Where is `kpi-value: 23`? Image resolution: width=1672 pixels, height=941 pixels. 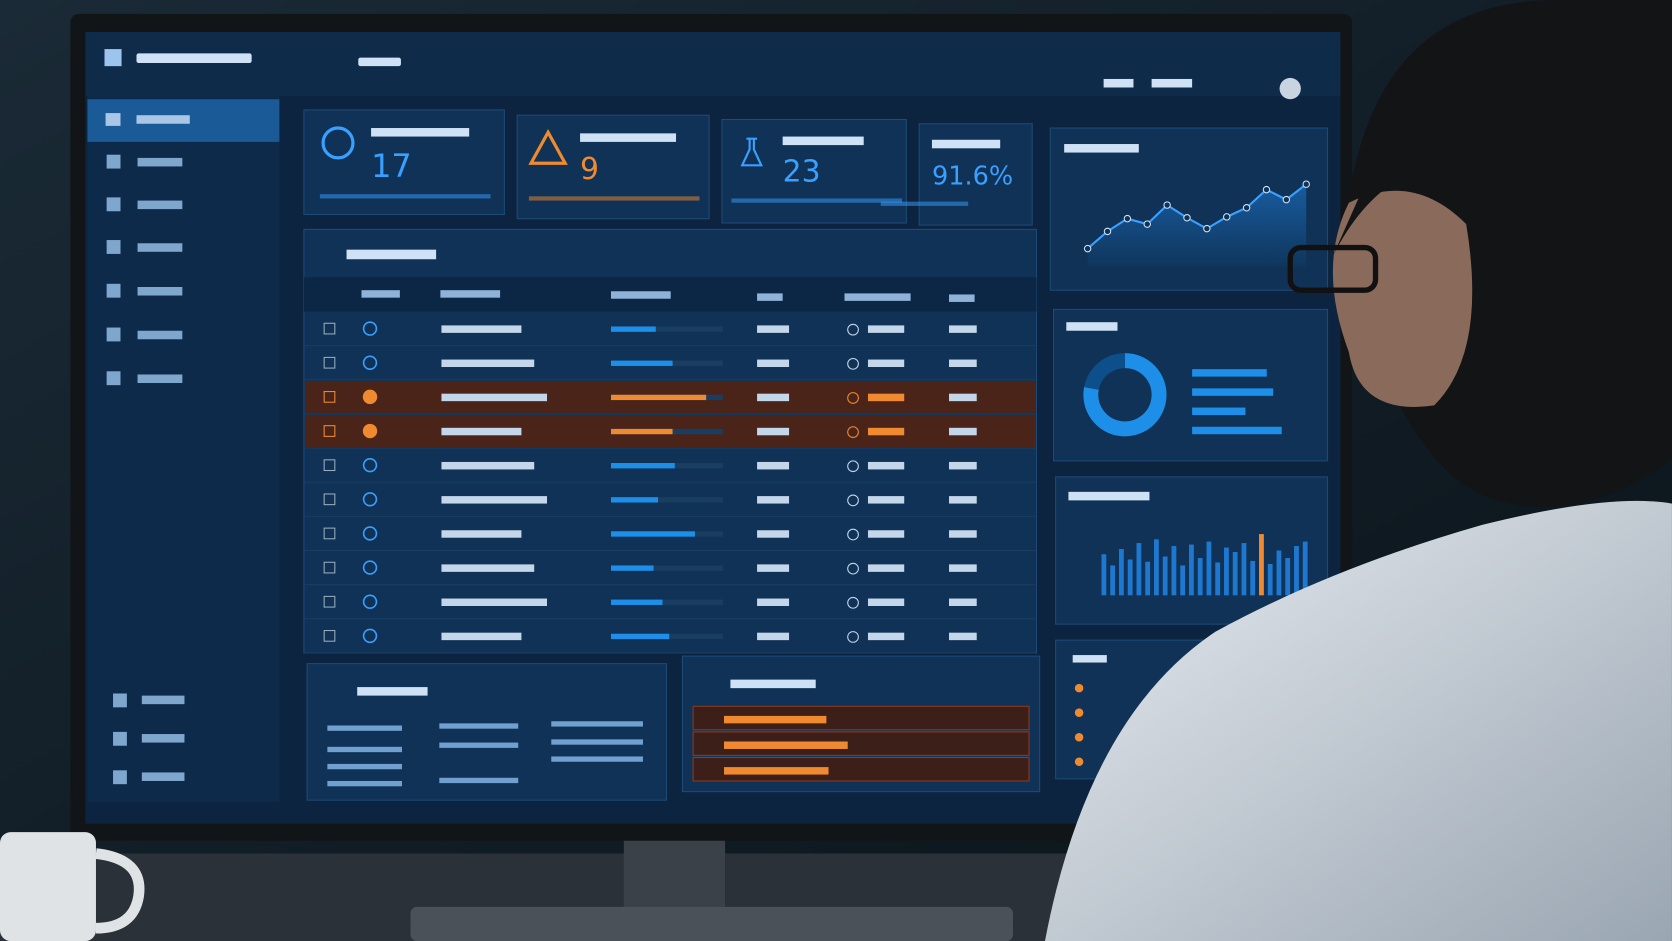
kpi-value: 23 is located at coordinates (802, 171).